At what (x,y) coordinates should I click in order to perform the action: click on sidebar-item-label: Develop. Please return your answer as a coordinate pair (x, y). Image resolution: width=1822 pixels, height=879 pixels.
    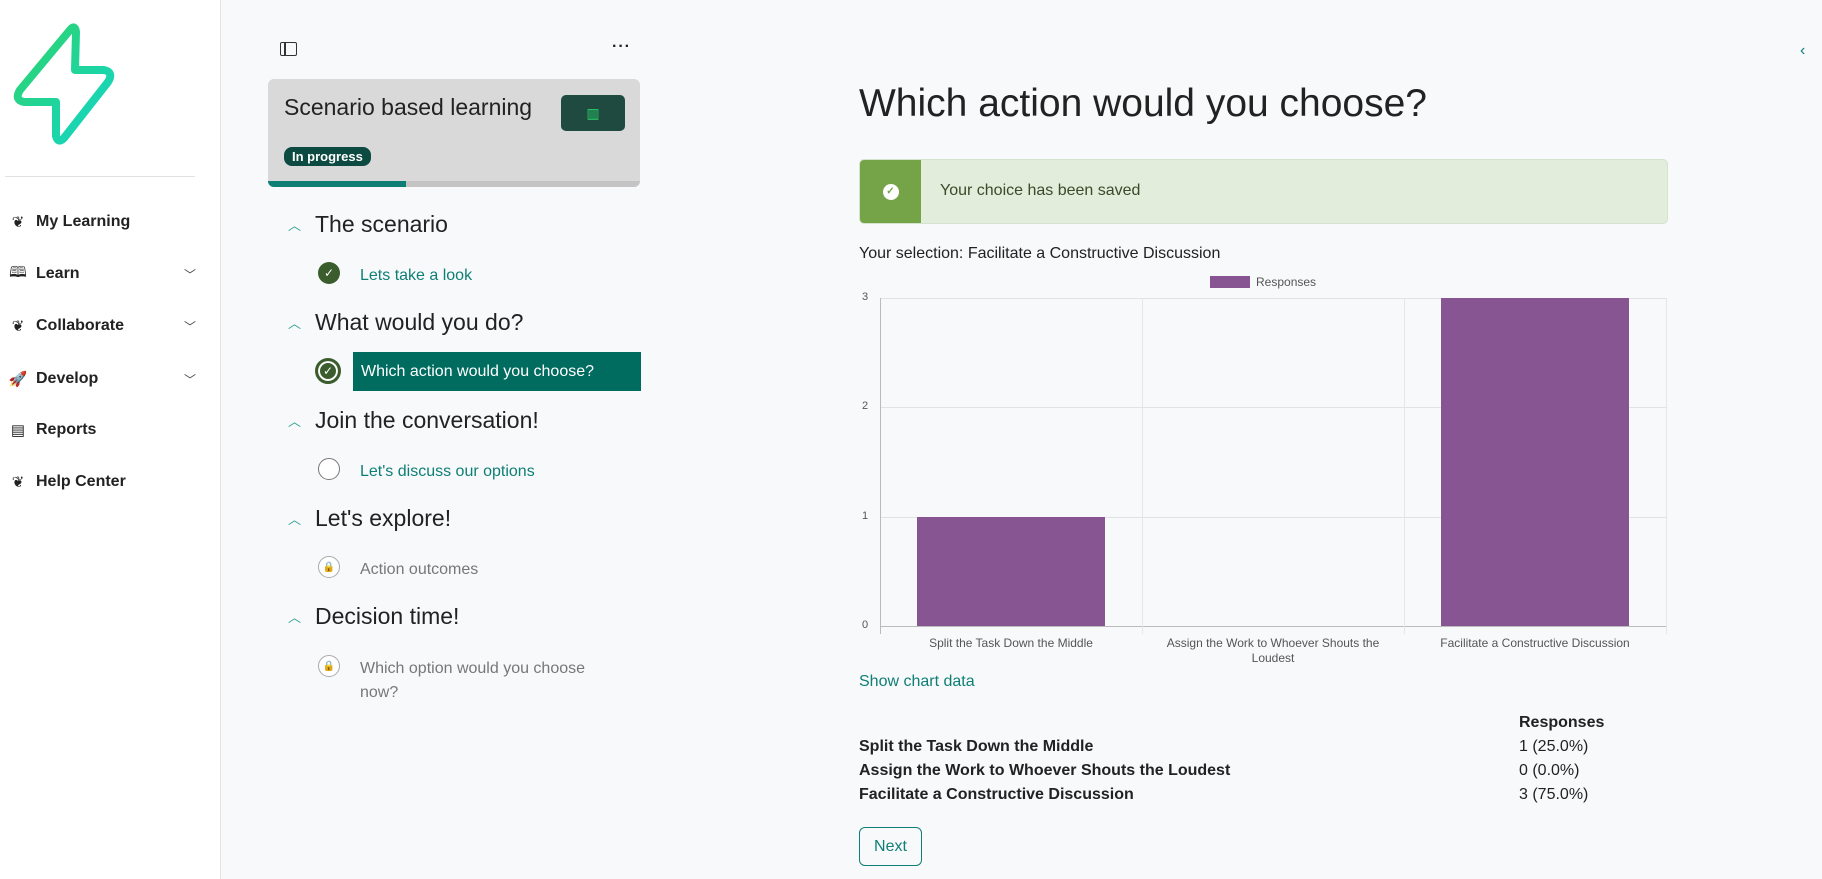
    Looking at the image, I should click on (67, 378).